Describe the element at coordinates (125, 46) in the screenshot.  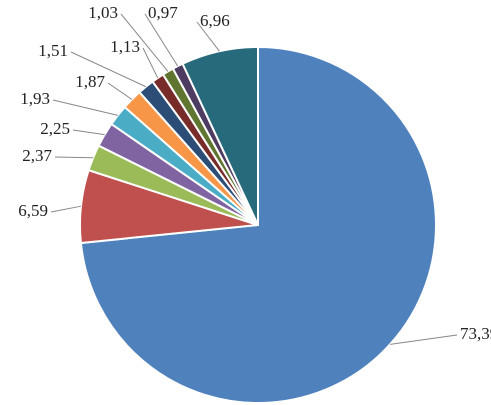
I see `data-label: 1,13` at that location.